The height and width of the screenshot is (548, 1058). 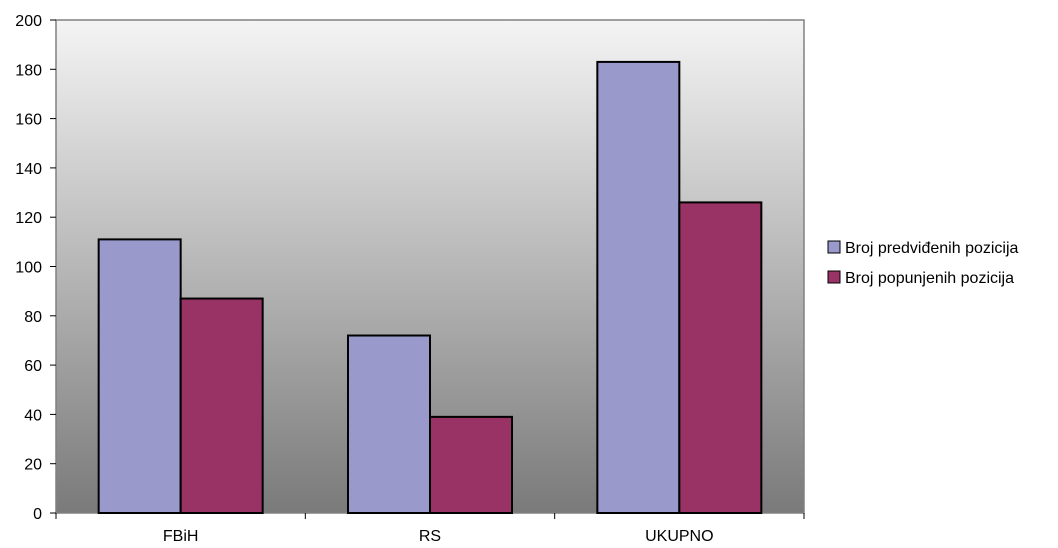 I want to click on y-tick-label: 180, so click(x=28, y=70).